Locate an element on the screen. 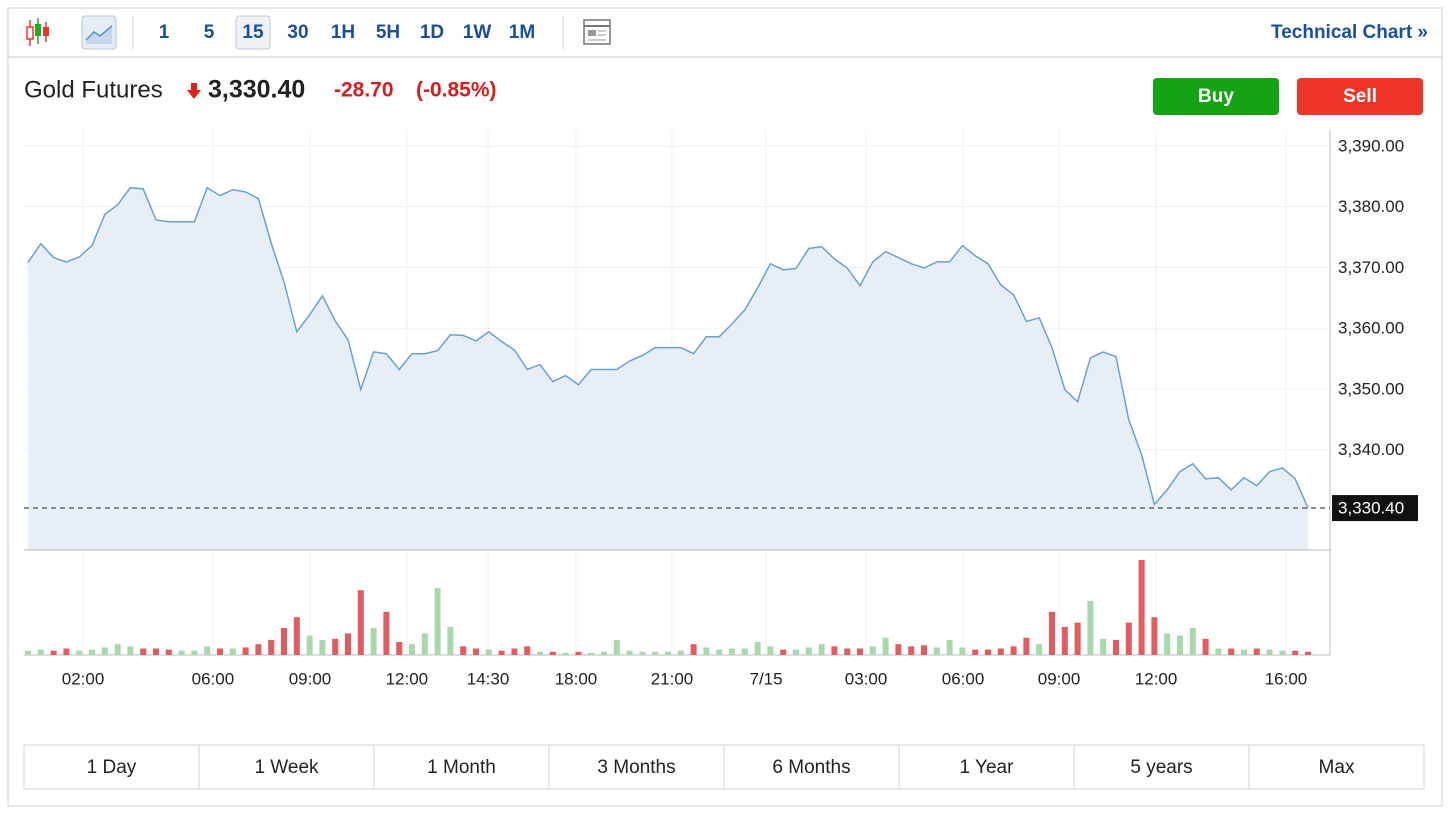  last-price-label: 3,330.40 is located at coordinates (1371, 508).